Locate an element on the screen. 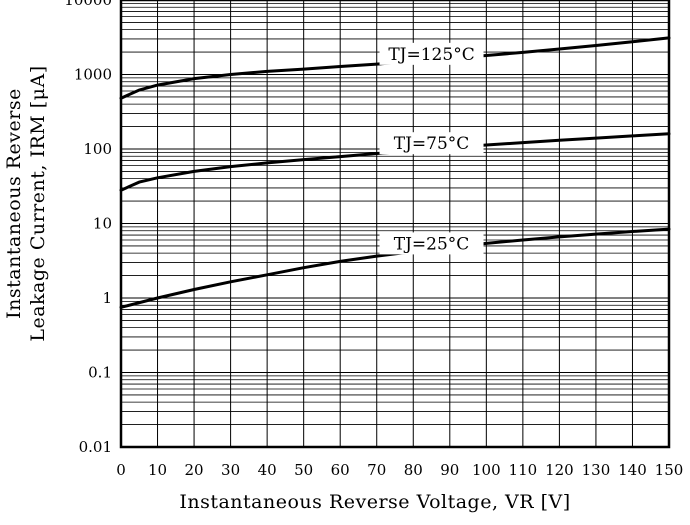 The height and width of the screenshot is (525, 690). y-tick-labels: 0.01 0.1 1 10 100 1000 10000 is located at coordinates (88, 228).